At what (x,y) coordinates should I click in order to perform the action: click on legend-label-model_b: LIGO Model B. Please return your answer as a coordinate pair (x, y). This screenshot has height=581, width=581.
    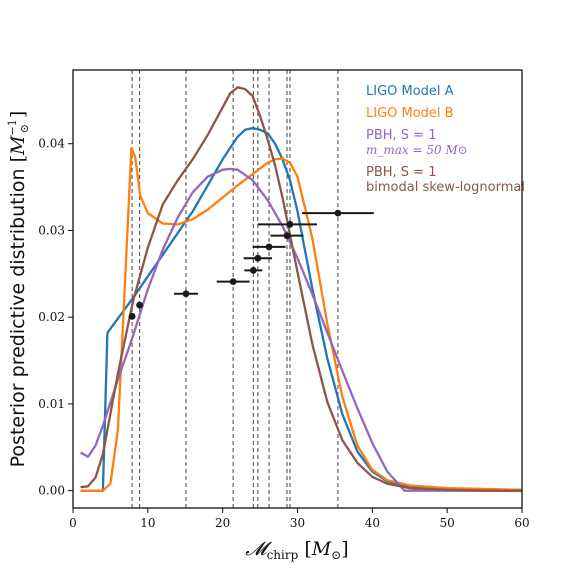
    Looking at the image, I should click on (410, 113).